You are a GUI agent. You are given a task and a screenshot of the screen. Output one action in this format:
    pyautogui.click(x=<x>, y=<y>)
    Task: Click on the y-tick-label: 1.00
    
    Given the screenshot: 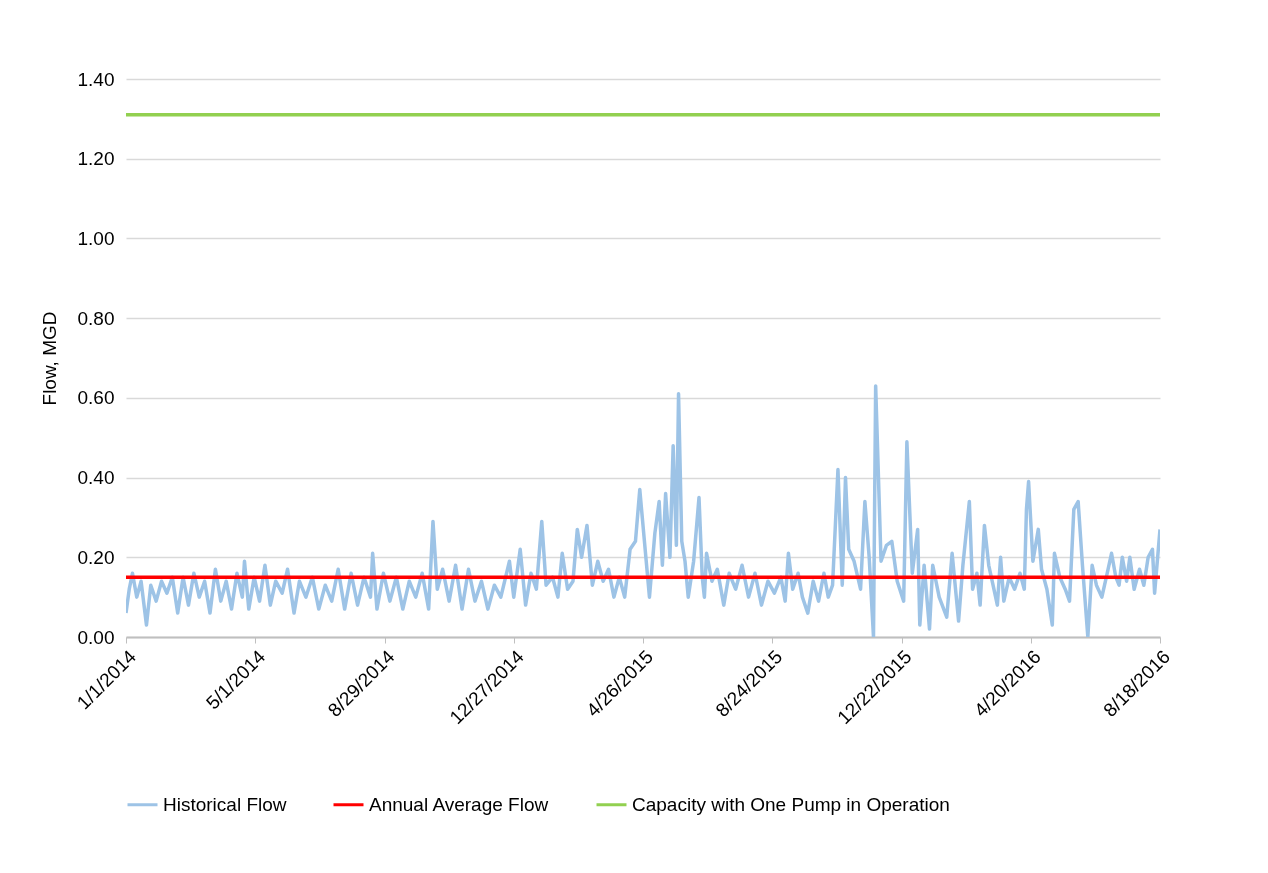 What is the action you would take?
    pyautogui.click(x=96, y=238)
    